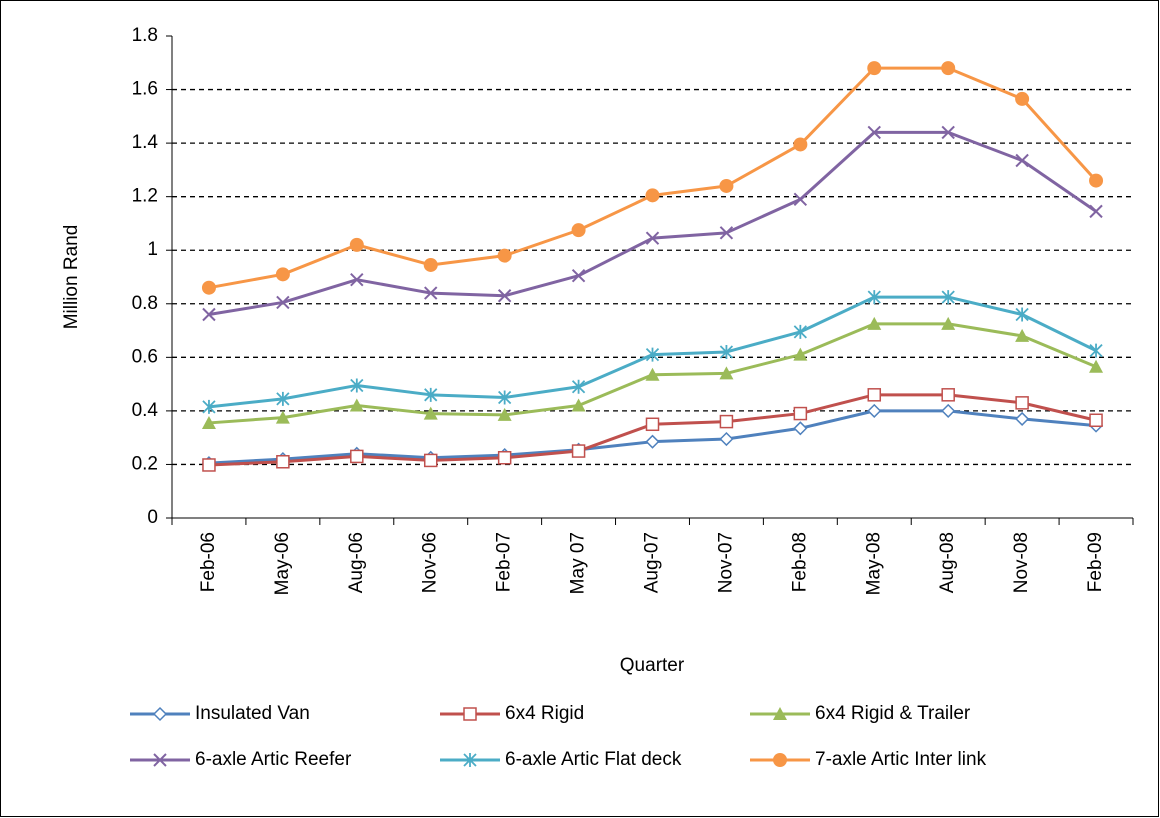 The height and width of the screenshot is (818, 1160). What do you see at coordinates (282, 563) in the screenshot?
I see `x-tick-label: May-06` at bounding box center [282, 563].